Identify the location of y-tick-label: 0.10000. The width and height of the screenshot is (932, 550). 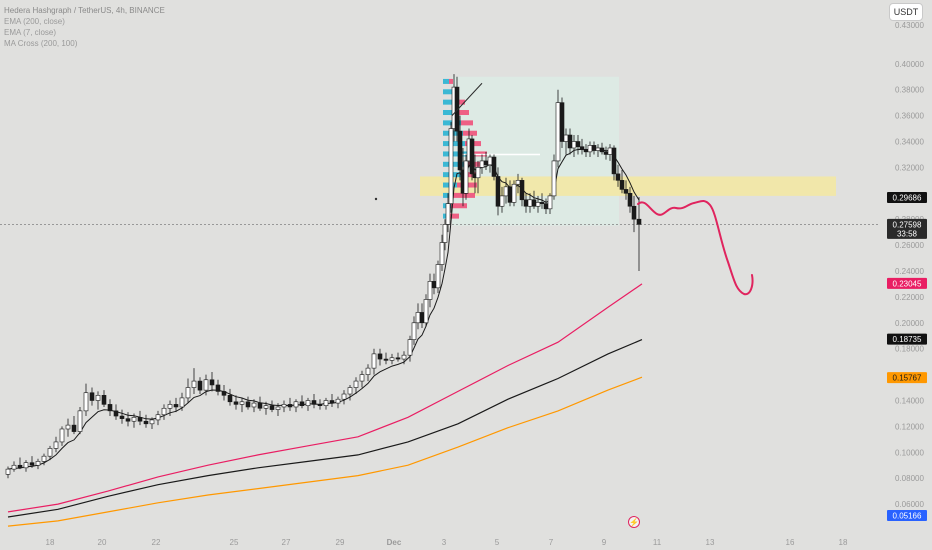
(909, 452).